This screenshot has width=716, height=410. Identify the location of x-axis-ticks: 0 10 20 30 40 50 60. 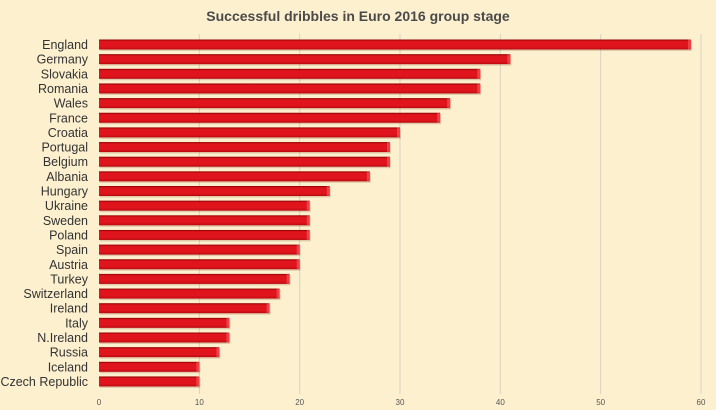
(401, 402).